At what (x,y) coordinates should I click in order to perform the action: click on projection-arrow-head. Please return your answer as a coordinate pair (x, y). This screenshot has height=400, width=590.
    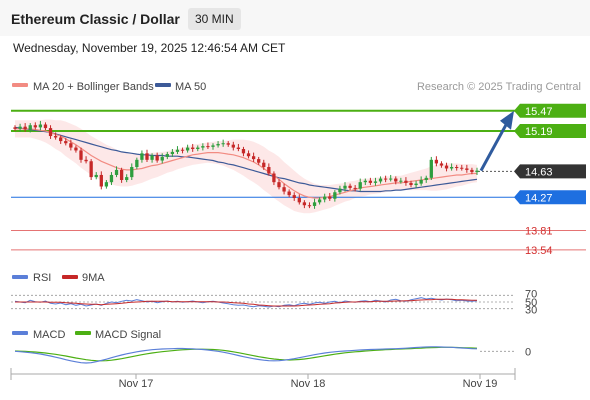
    Looking at the image, I should click on (507, 120).